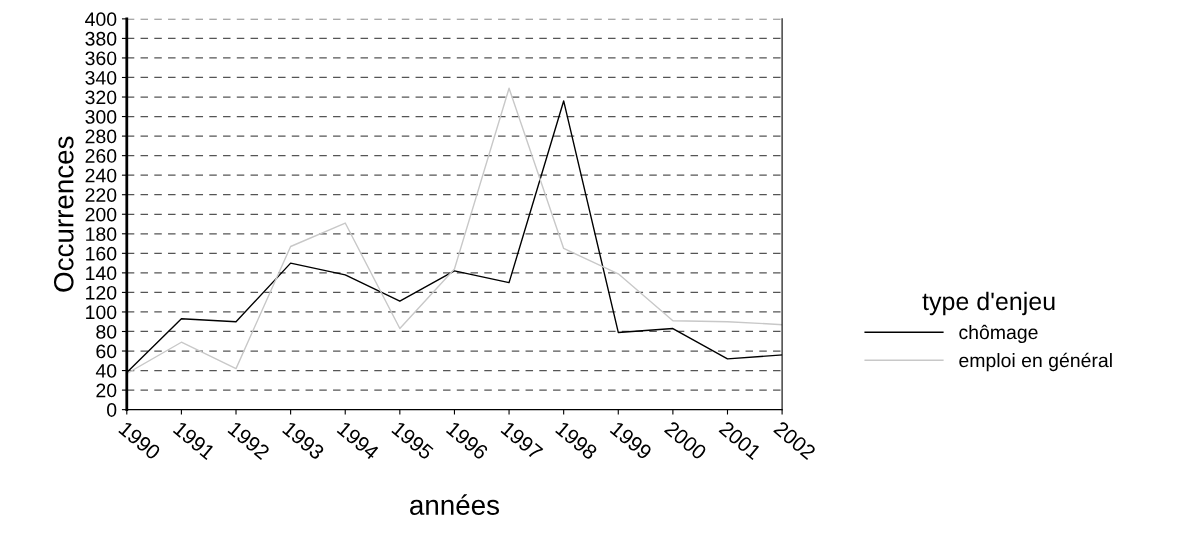  What do you see at coordinates (101, 117) in the screenshot?
I see `y-tick-label: 300` at bounding box center [101, 117].